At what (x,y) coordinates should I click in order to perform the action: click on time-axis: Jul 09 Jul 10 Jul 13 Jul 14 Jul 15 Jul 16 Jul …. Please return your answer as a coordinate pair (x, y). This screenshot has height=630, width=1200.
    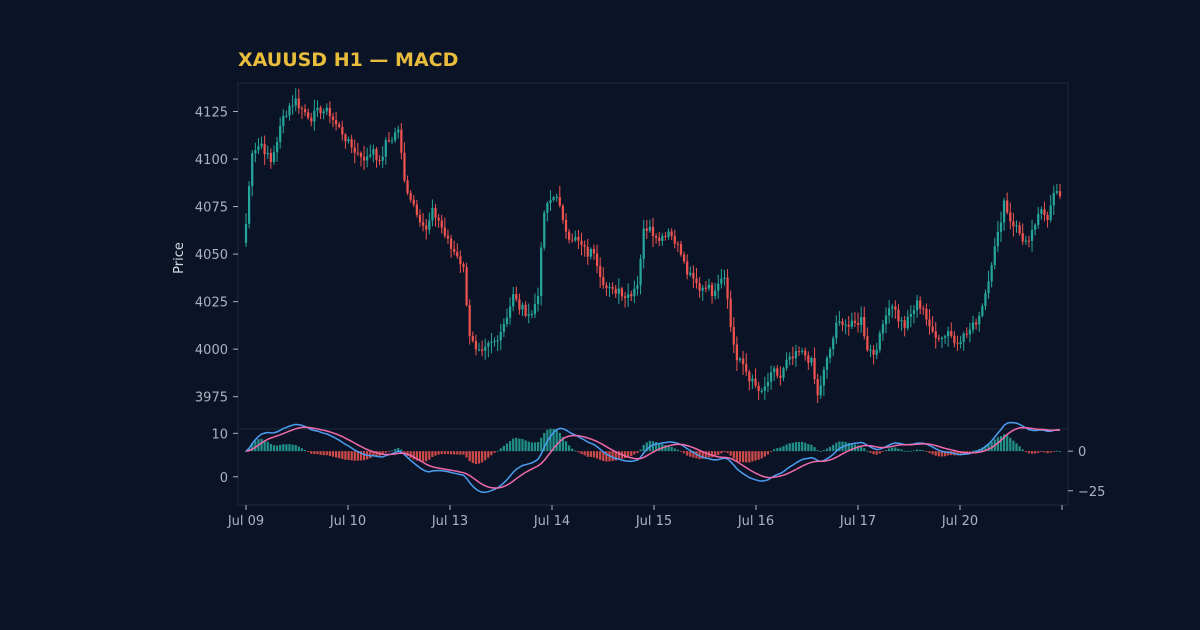
    Looking at the image, I should click on (645, 517).